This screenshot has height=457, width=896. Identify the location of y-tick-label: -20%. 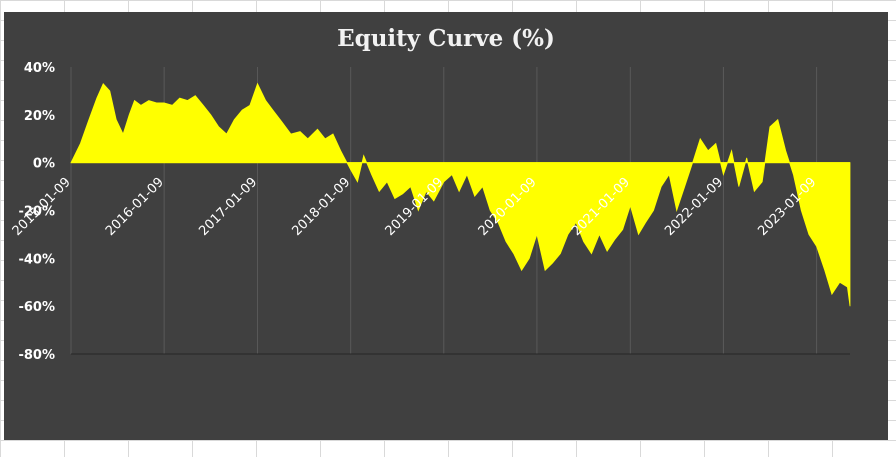
(36, 212).